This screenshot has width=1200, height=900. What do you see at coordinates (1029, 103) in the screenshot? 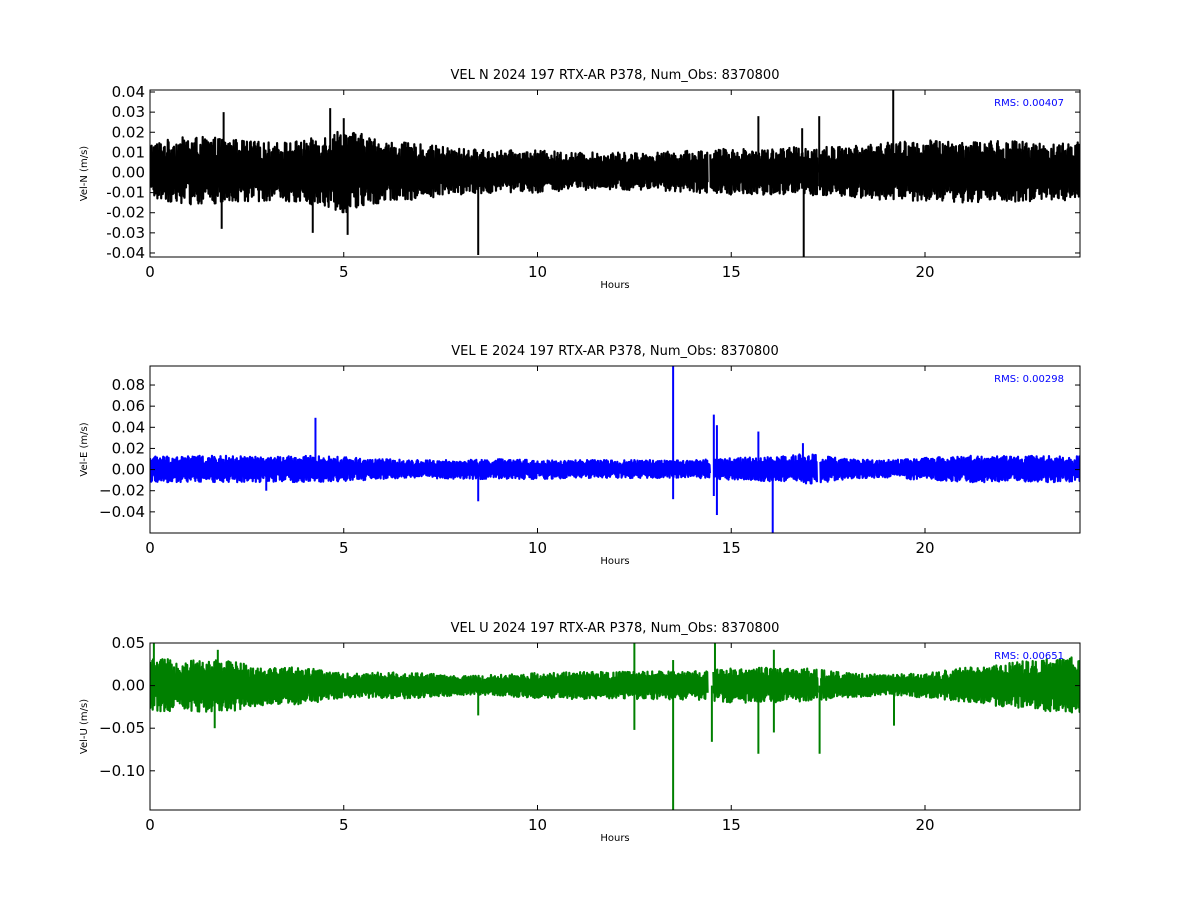
I see `rms-label: RMS: 0.00407` at bounding box center [1029, 103].